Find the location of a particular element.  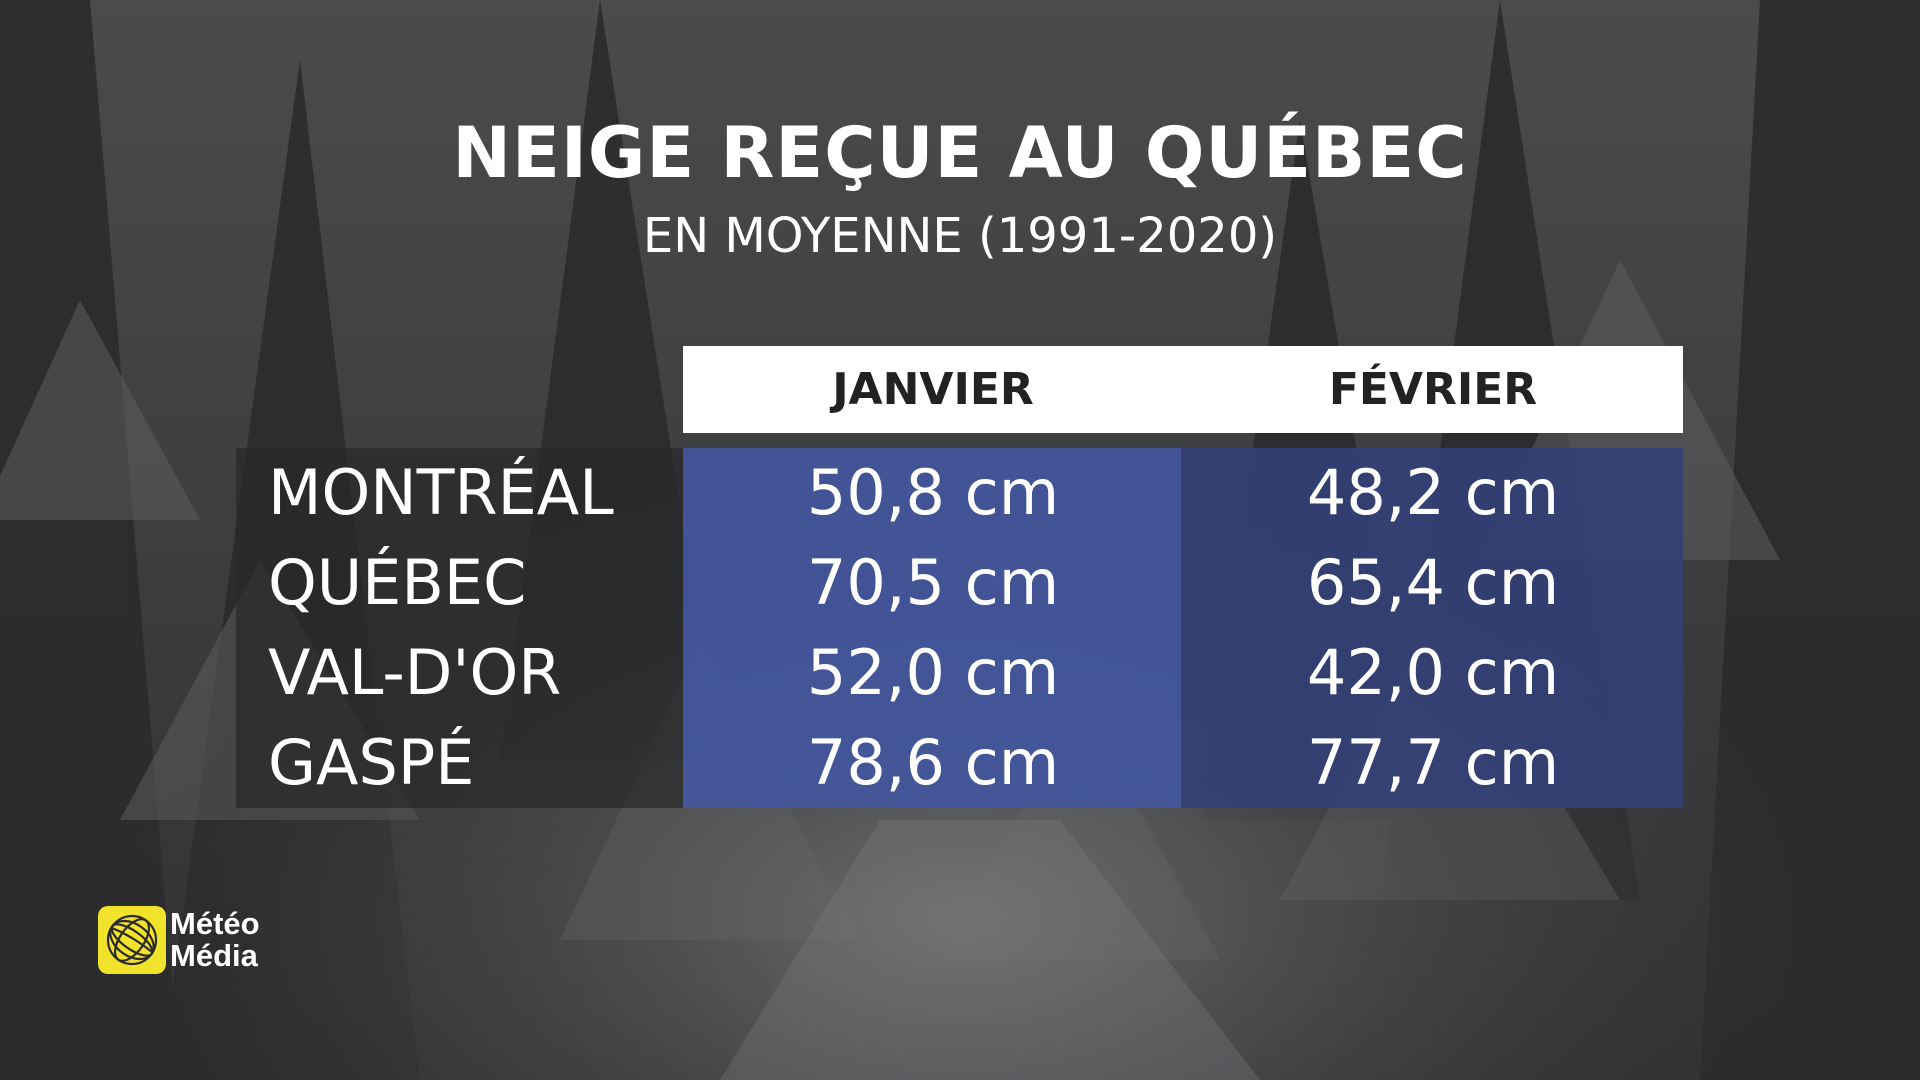

city-label: VAL-D'OR is located at coordinates (415, 672).